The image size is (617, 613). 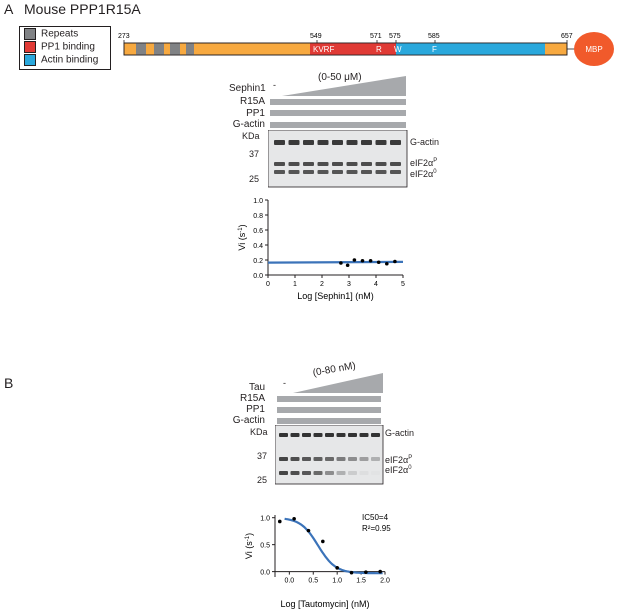 What do you see at coordinates (349, 284) in the screenshot?
I see `x-tick-label: 3` at bounding box center [349, 284].